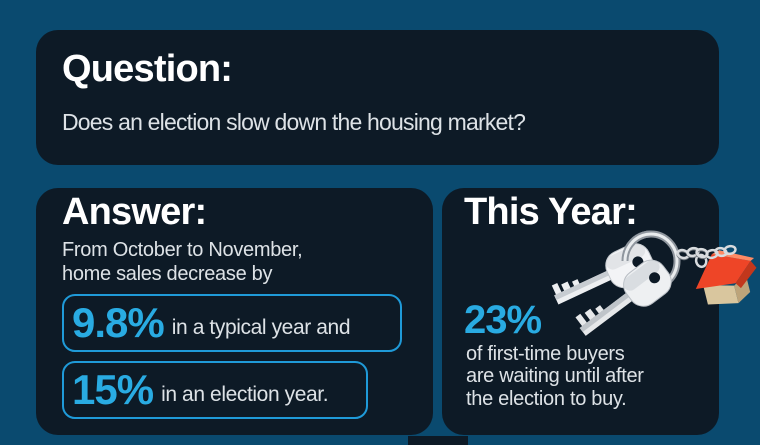 This screenshot has height=445, width=760. Describe the element at coordinates (245, 394) in the screenshot. I see `election-year-stat-label: in an election year.` at that location.